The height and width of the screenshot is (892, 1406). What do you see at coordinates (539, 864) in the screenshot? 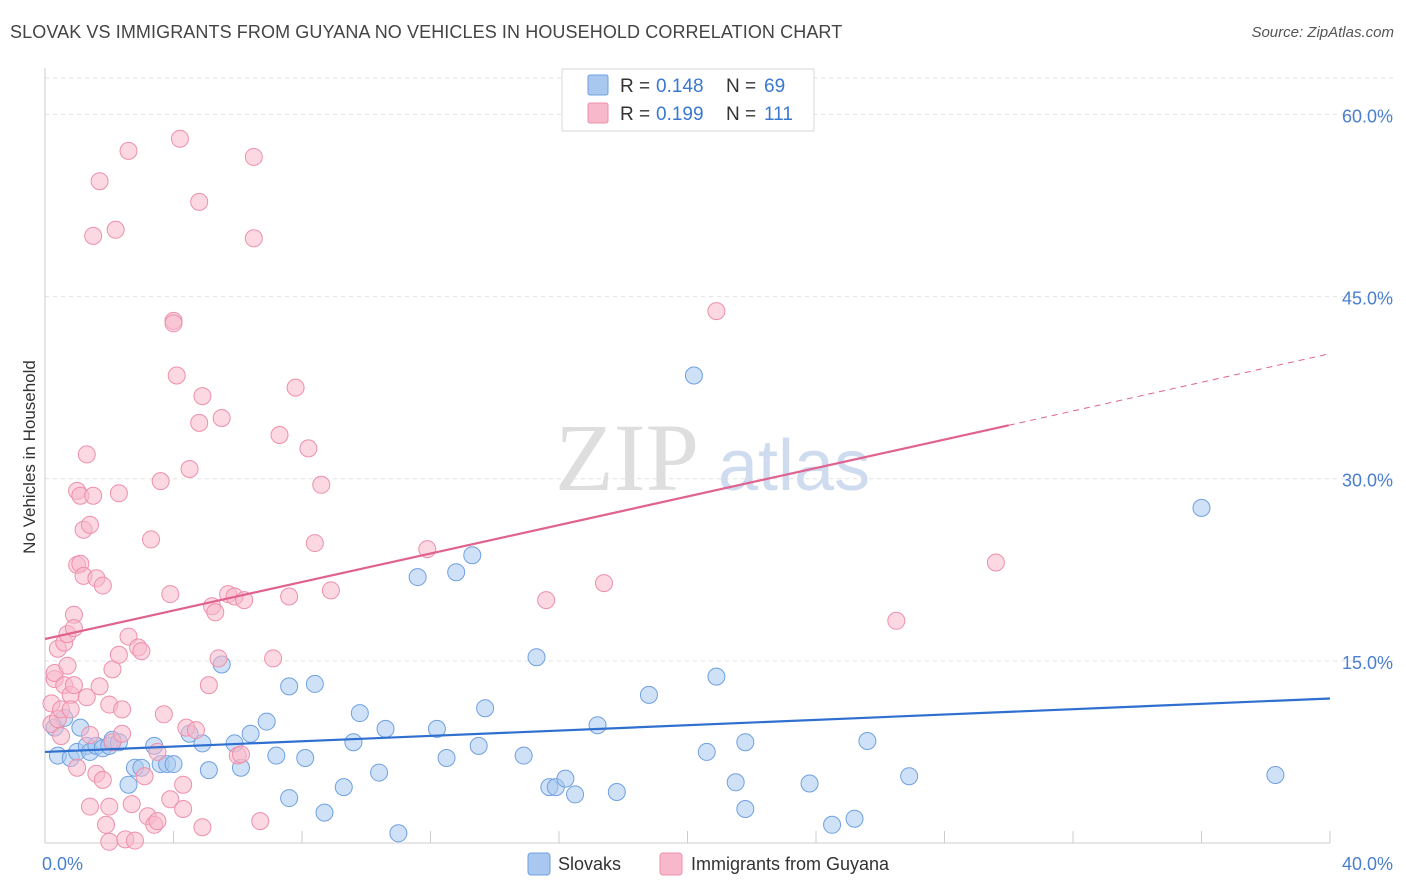
I see `legend-swatch-slovaks` at bounding box center [539, 864].